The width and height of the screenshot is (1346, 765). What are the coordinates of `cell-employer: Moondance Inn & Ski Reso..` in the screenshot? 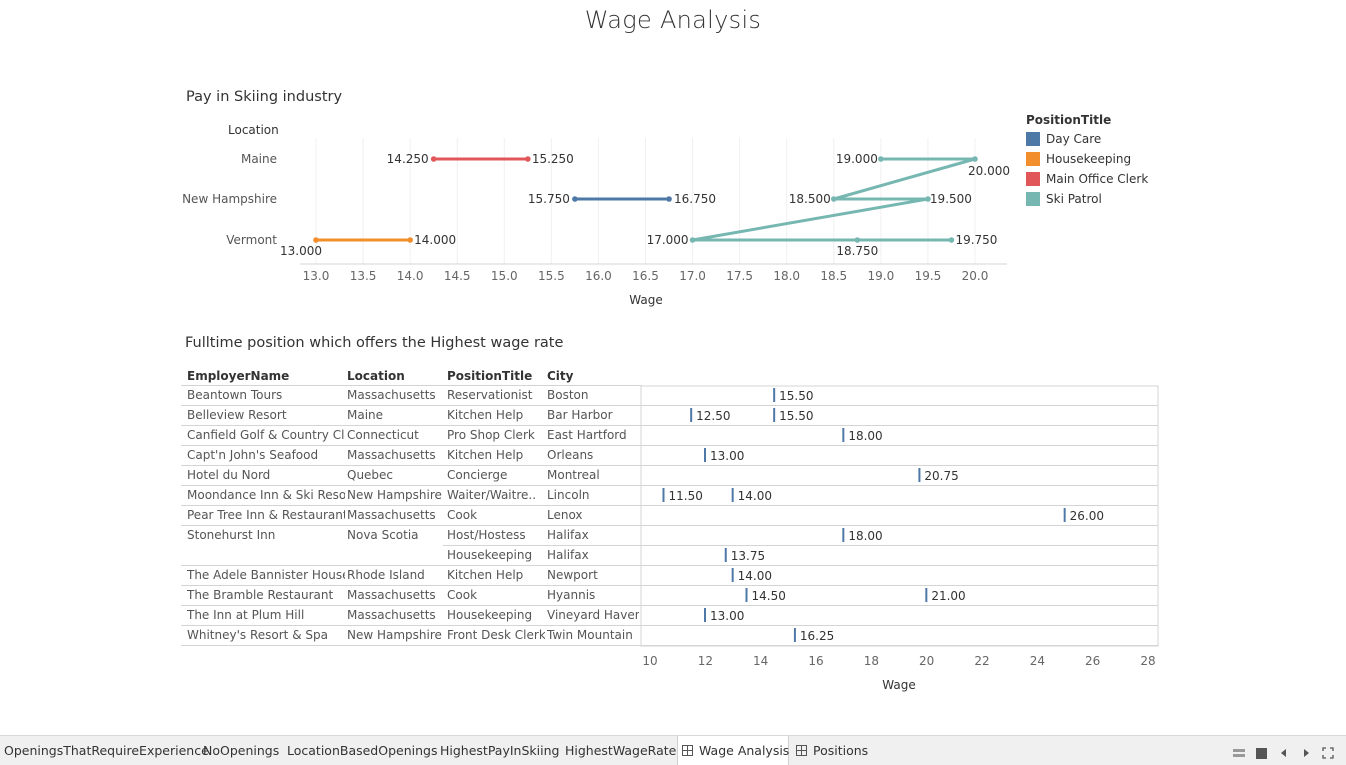 It's located at (266, 495).